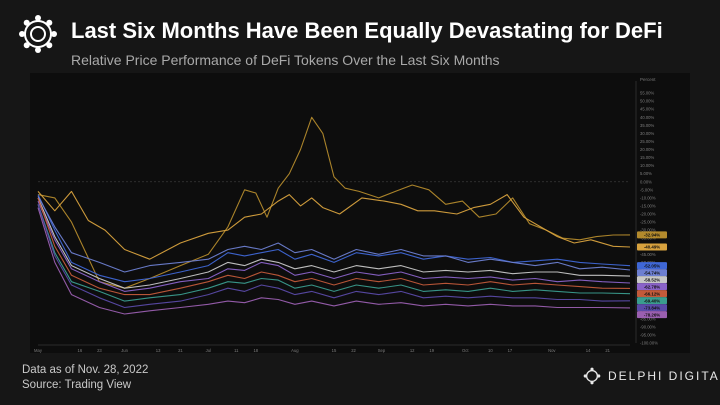  I want to click on x-tick-label: 15, so click(334, 350).